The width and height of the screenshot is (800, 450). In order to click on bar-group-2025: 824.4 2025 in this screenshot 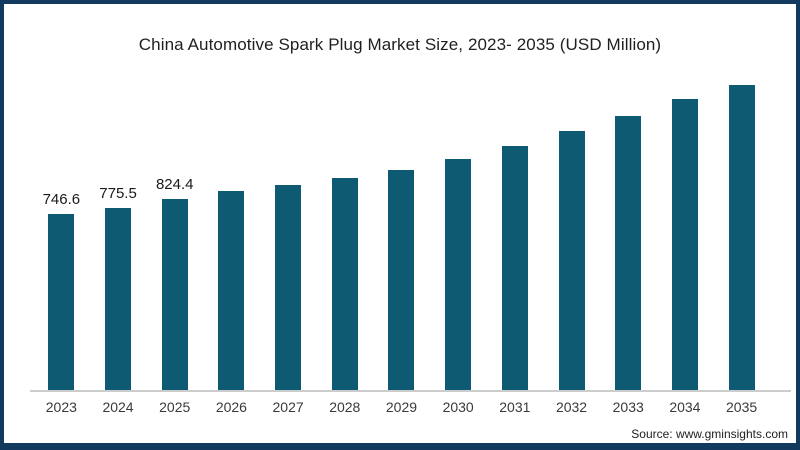, I will do `click(174, 209)`.